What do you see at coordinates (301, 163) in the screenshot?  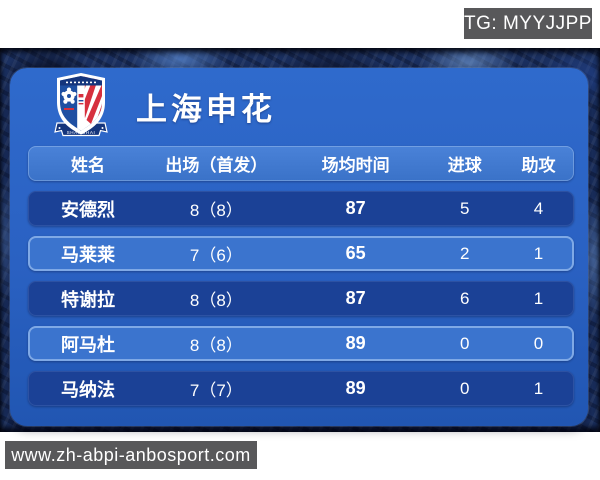 I see `table-header-row: 姓名 出场（首发） 场均时间 进球 助攻` at bounding box center [301, 163].